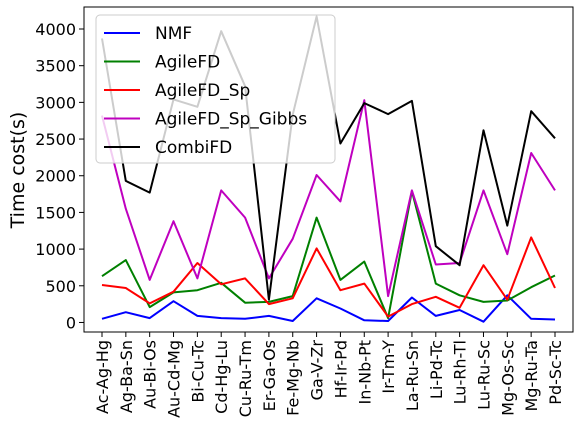 This screenshot has height=436, width=581. I want to click on x-tick-label: Cu-Ru-Tm, so click(245, 378).